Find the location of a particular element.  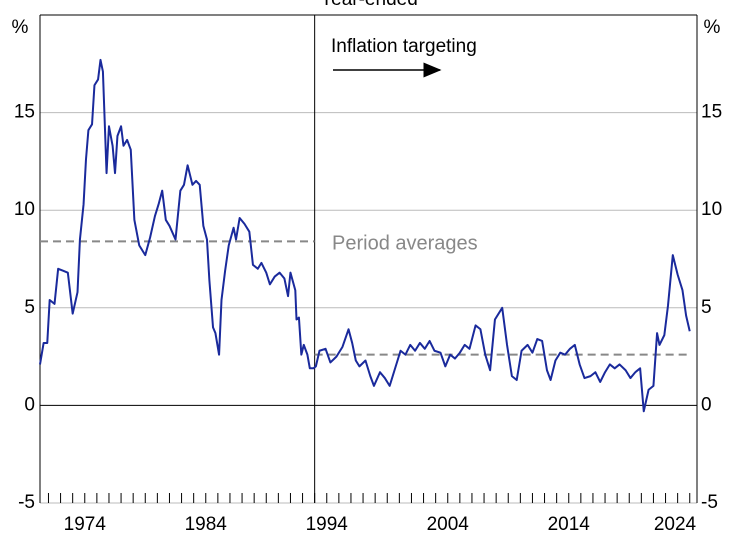

y2-tick-label: 10 is located at coordinates (711, 209).